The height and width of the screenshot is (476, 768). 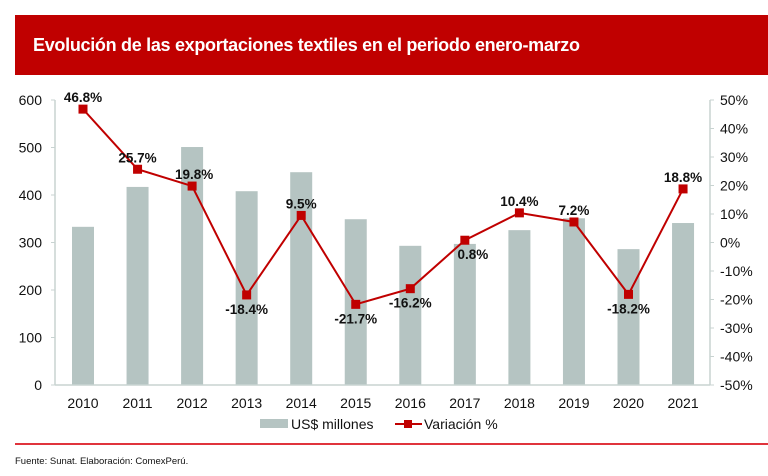 I want to click on marker-2013, so click(x=247, y=295).